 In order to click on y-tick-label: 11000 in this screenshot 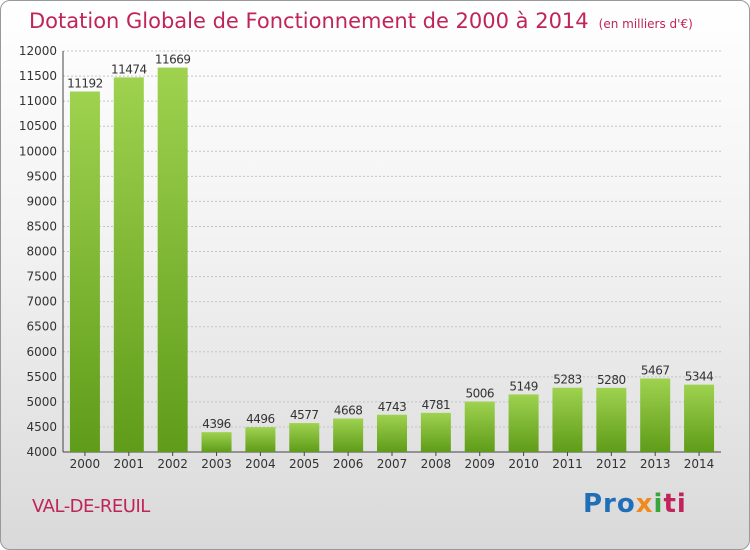, I will do `click(38, 101)`.